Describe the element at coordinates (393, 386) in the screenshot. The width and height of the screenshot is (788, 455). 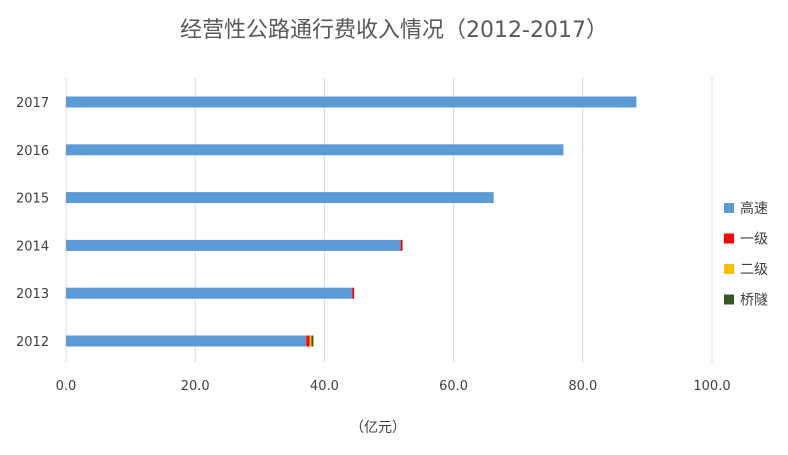
I see `x-axis-tick-labels: 0.0 20.0 40.0 60.0 80.0 100.0` at that location.